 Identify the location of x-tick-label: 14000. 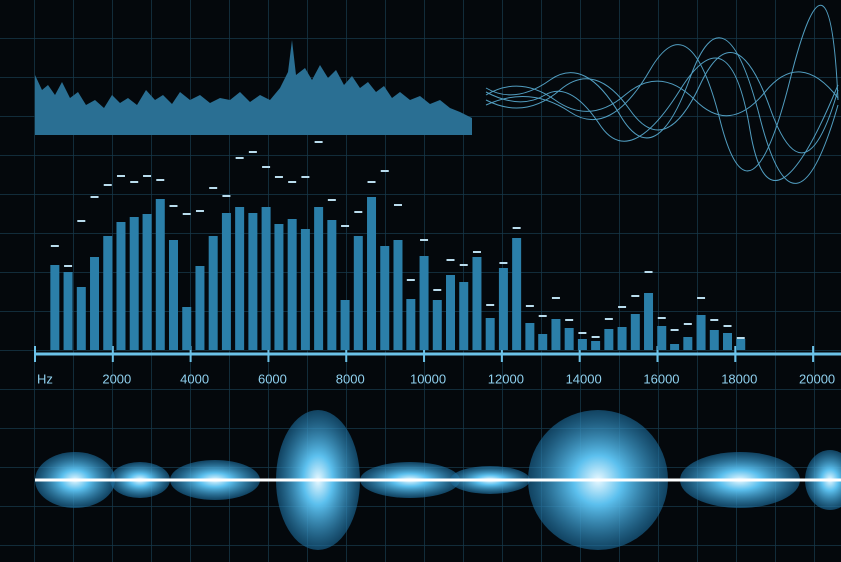
(584, 378).